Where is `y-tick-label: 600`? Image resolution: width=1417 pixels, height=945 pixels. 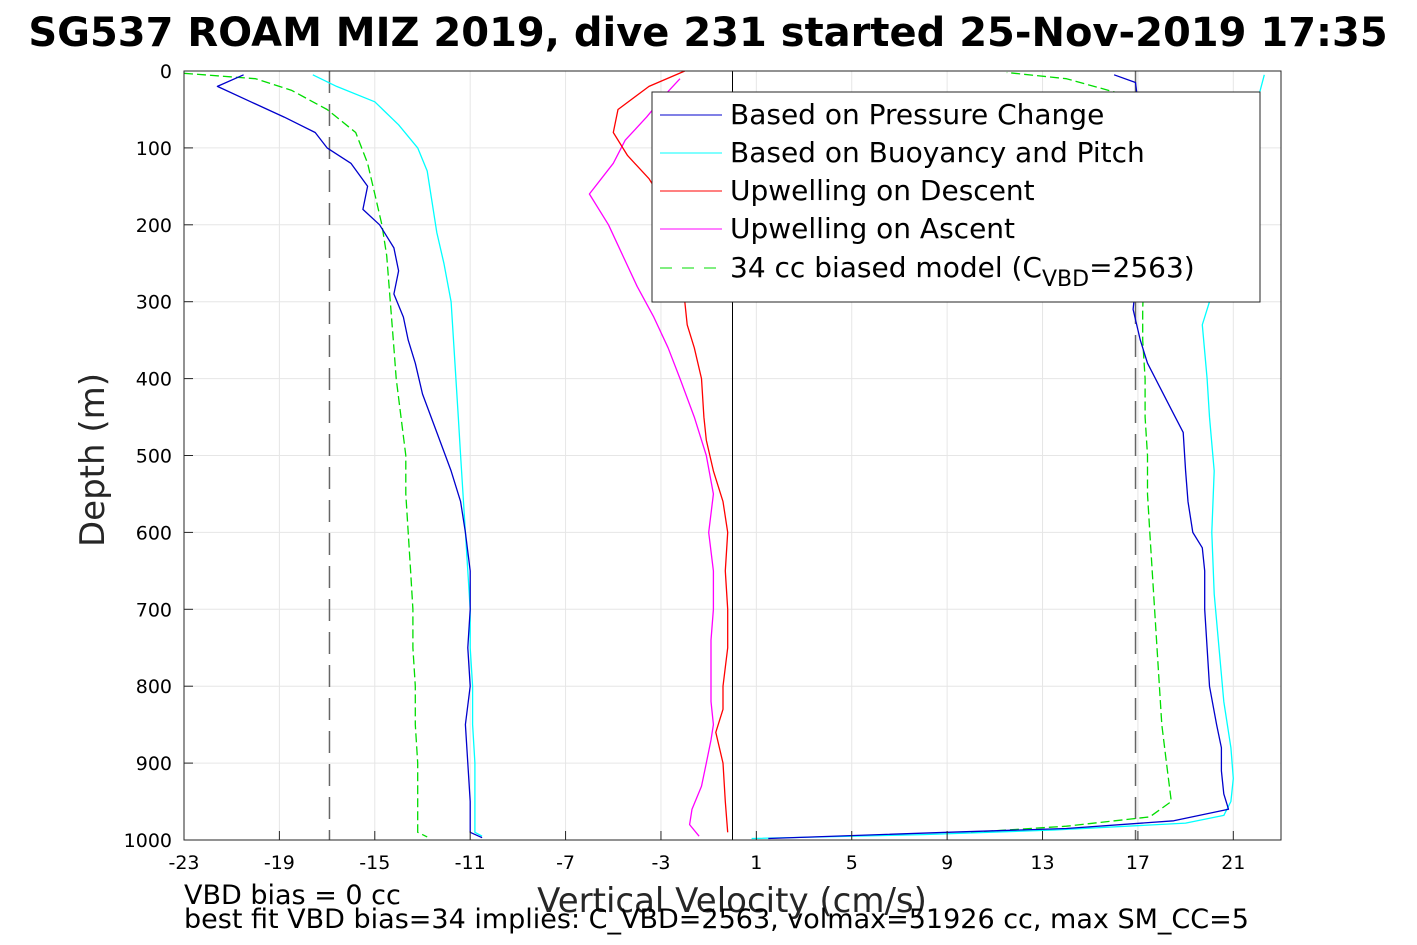 y-tick-label: 600 is located at coordinates (154, 533).